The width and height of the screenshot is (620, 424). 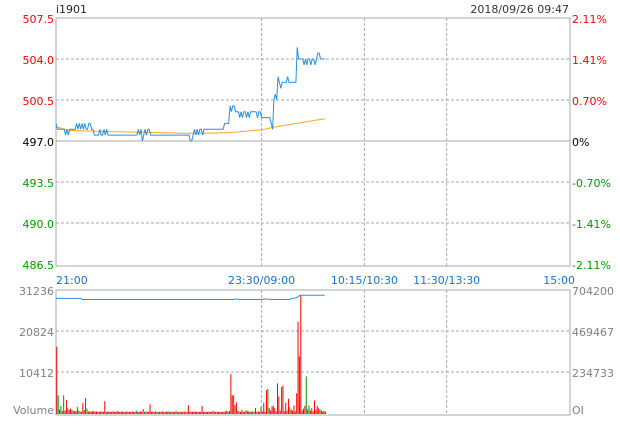 What do you see at coordinates (39, 60) in the screenshot?
I see `price-tick-label: 504.0` at bounding box center [39, 60].